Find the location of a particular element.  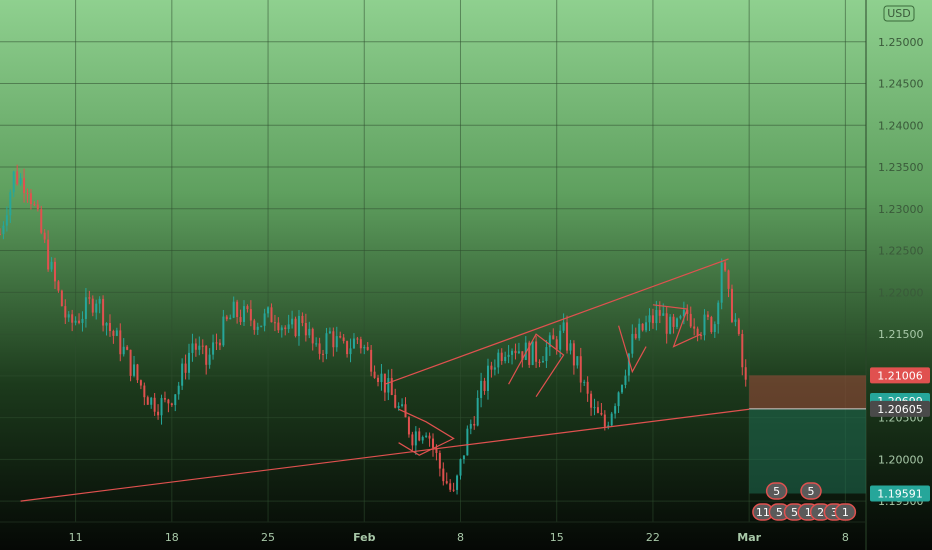

position-tool is located at coordinates (807, 434).